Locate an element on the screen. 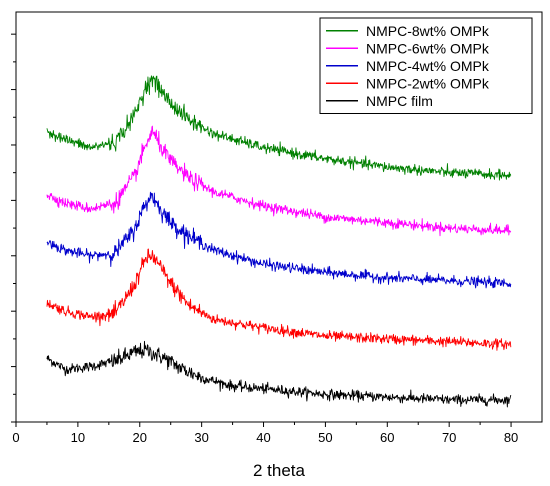 The image size is (550, 486). x-tick-label-60: 60 is located at coordinates (387, 437).